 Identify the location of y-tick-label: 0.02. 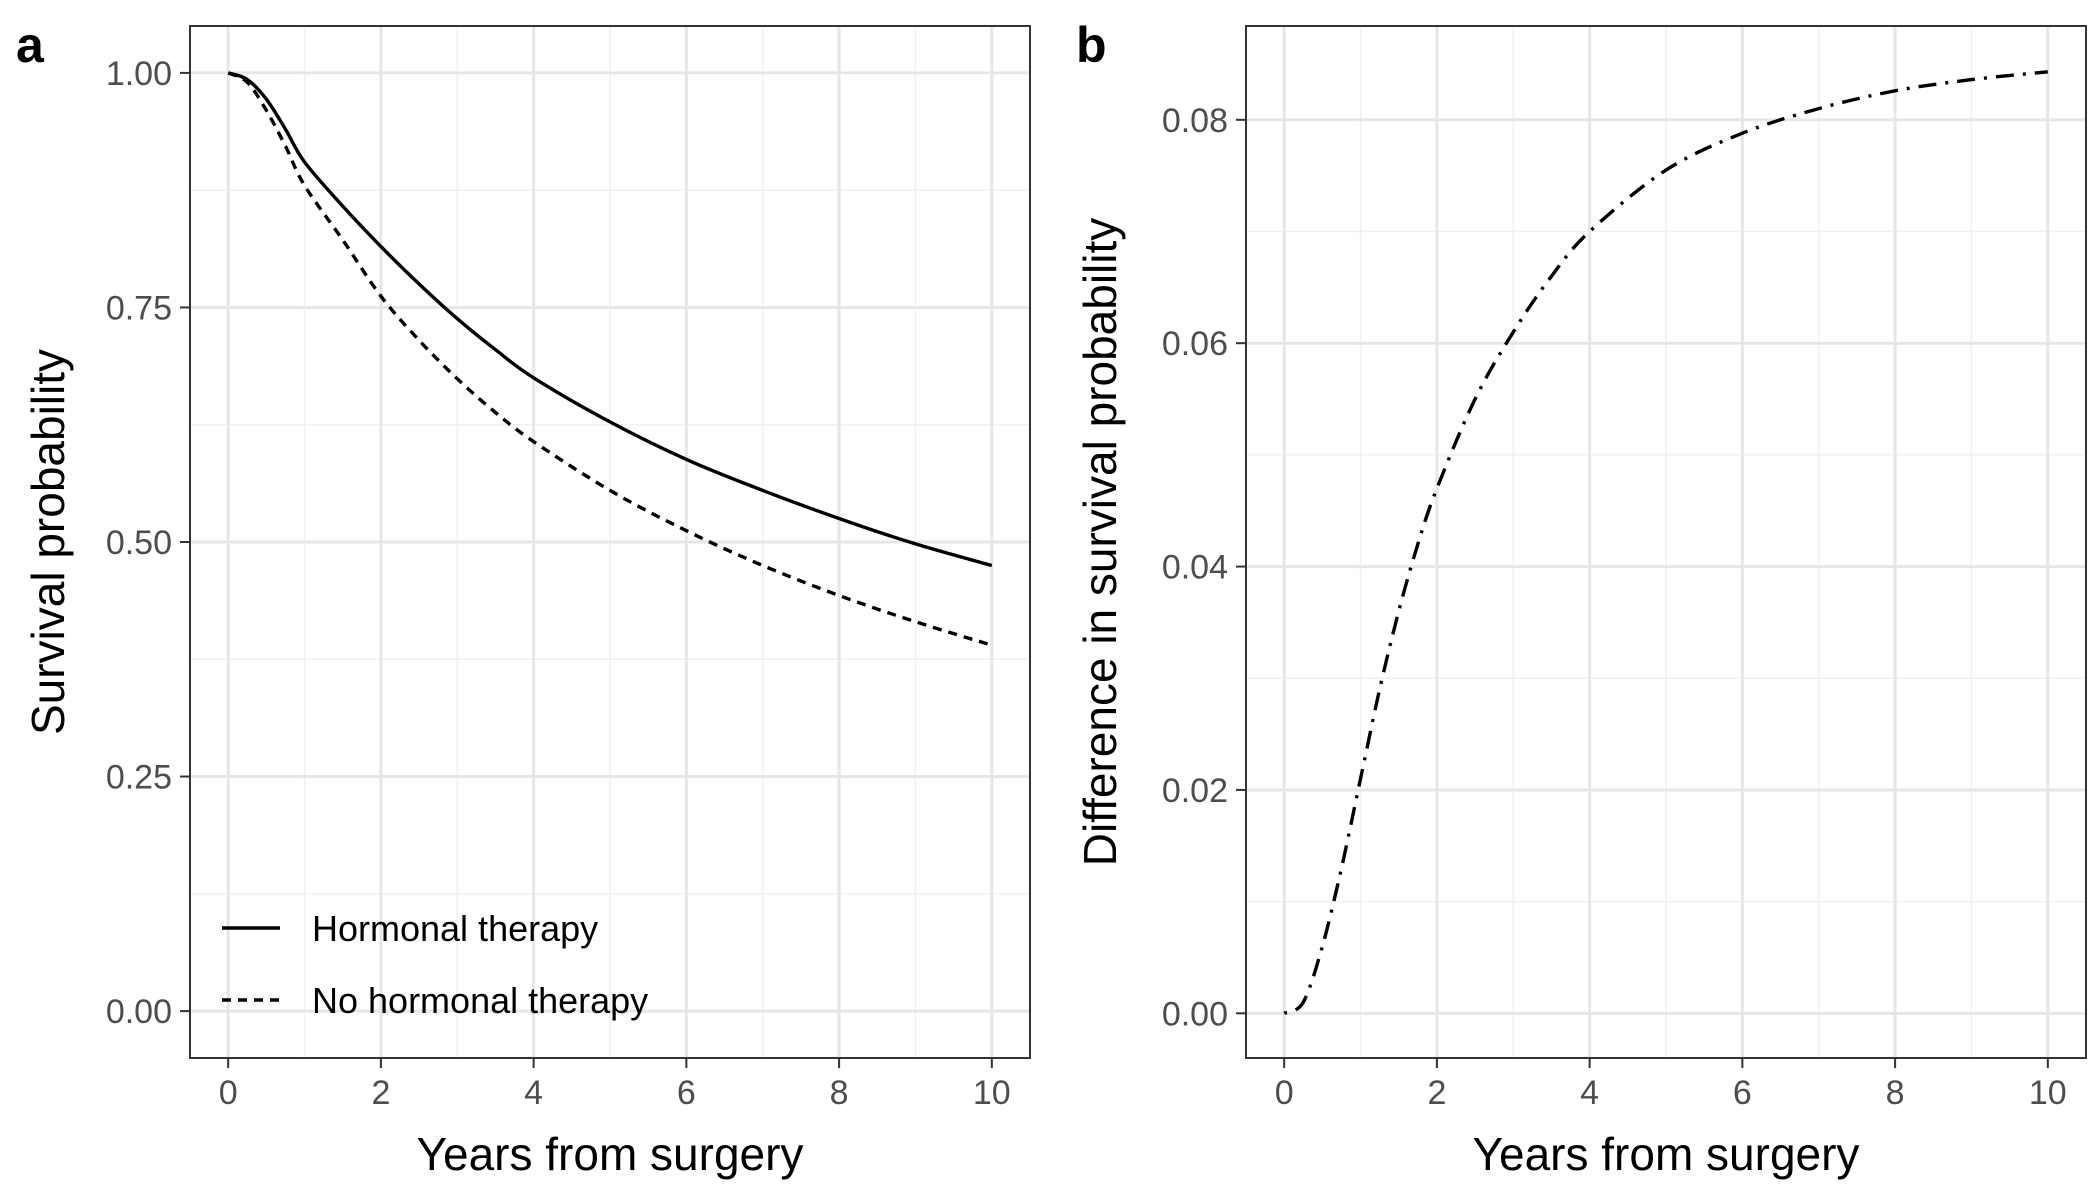
(1195, 791).